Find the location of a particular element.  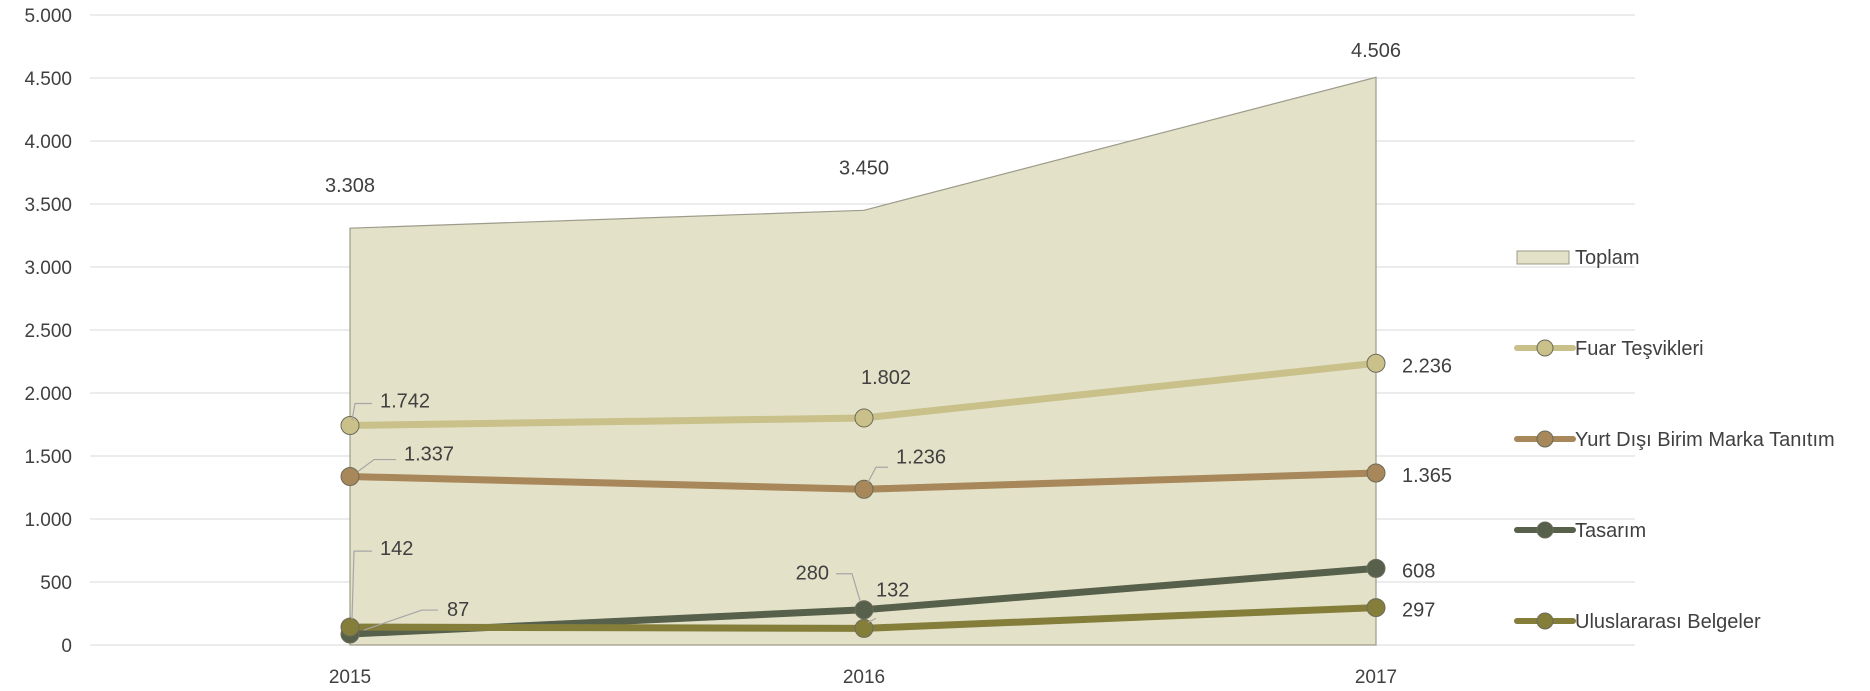

data-label-toplam: 3.450 is located at coordinates (864, 168).